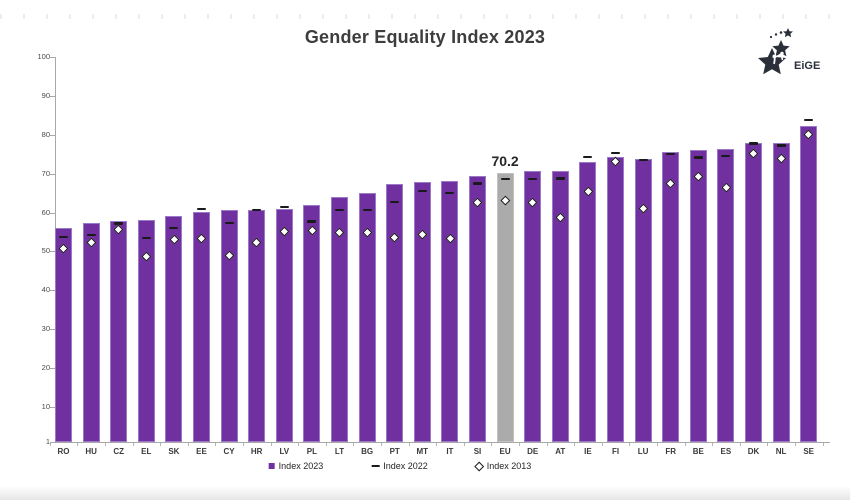 This screenshot has height=500, width=850. Describe the element at coordinates (201, 451) in the screenshot. I see `x-tick-label: EE` at that location.